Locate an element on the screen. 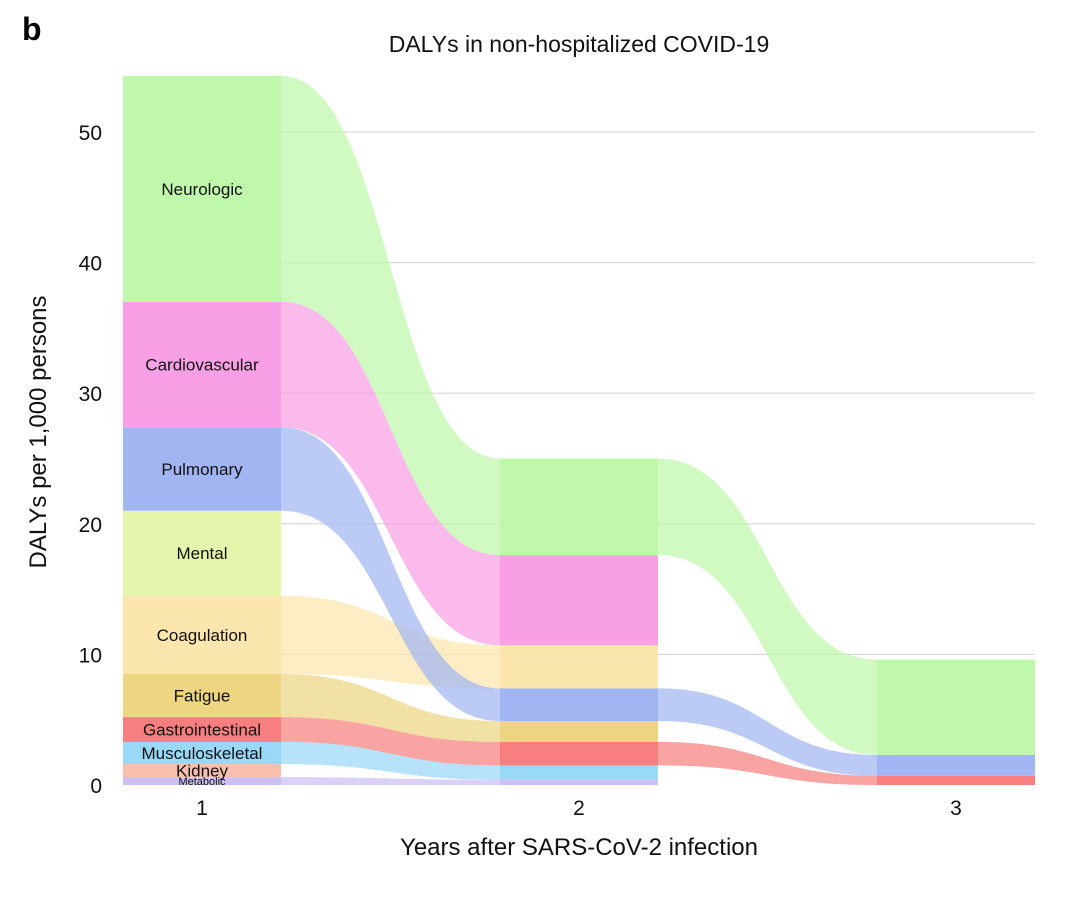 Image resolution: width=1080 pixels, height=902 pixels. y-tick-40: 40 is located at coordinates (90, 264).